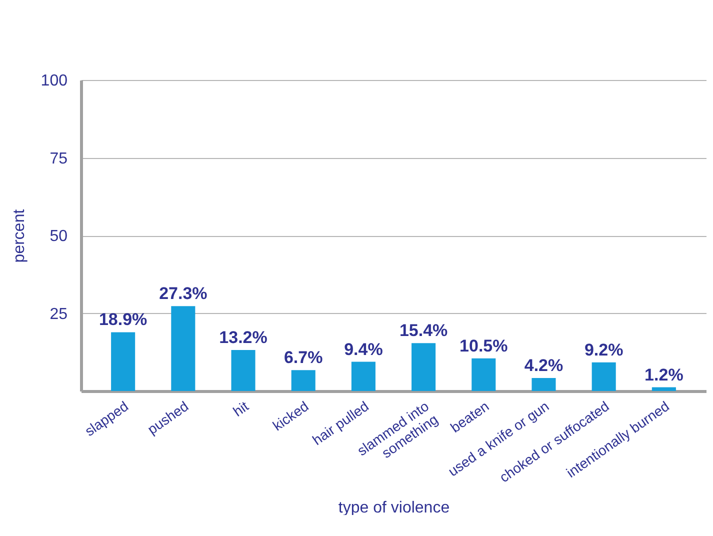  What do you see at coordinates (664, 374) in the screenshot?
I see `data-label: 1.2%` at bounding box center [664, 374].